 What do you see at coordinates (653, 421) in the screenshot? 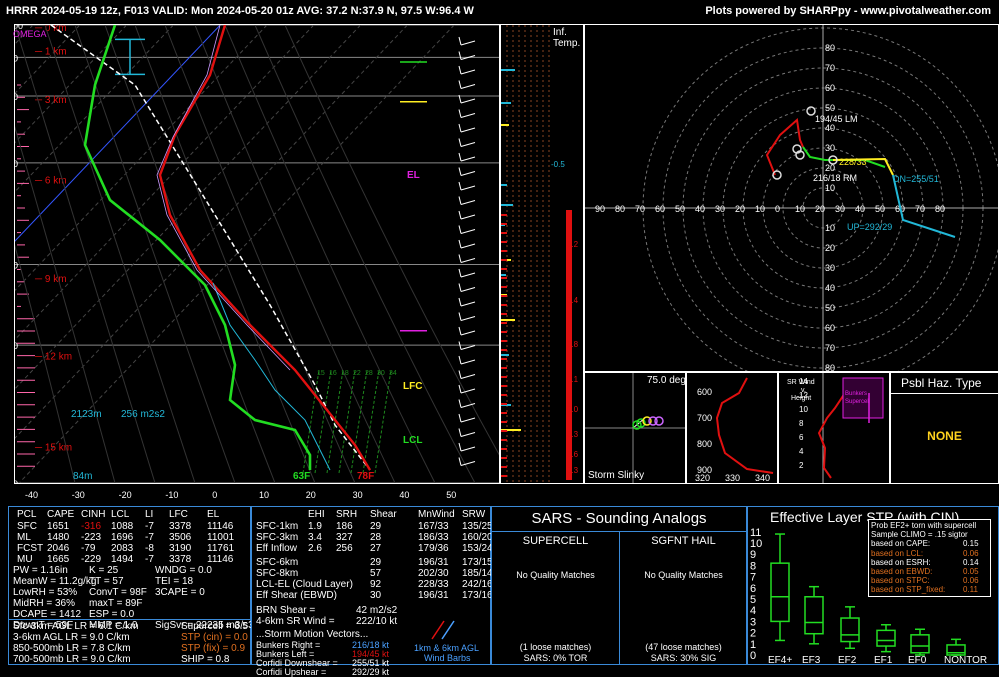
I see `slinky-ring` at bounding box center [653, 421].